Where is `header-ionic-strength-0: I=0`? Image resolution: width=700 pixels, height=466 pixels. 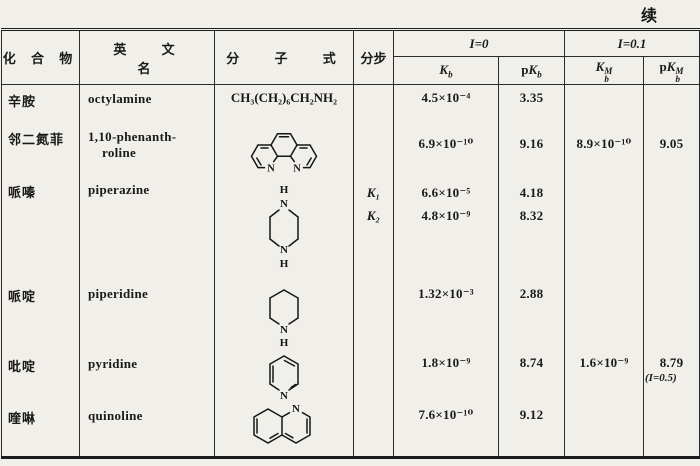 header-ionic-strength-0: I=0 is located at coordinates (479, 43).